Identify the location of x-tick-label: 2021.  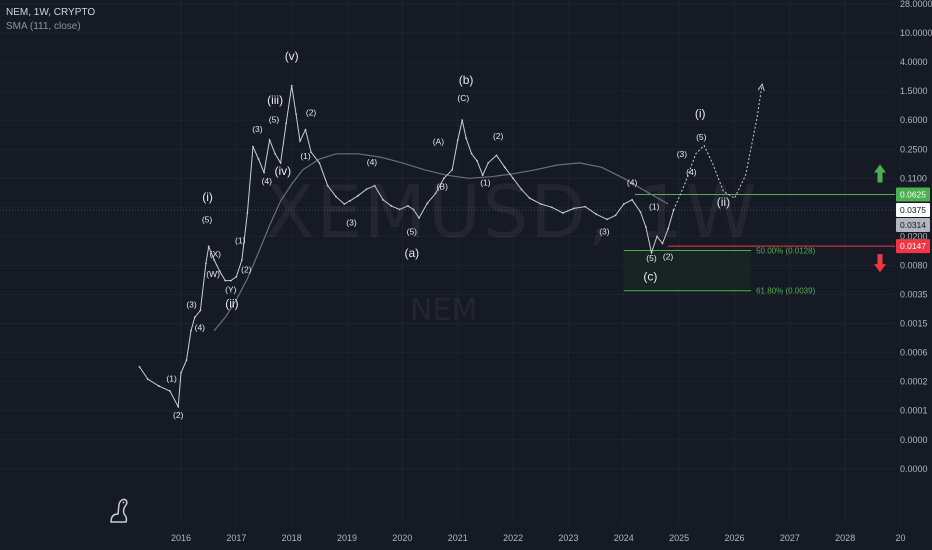
(458, 538).